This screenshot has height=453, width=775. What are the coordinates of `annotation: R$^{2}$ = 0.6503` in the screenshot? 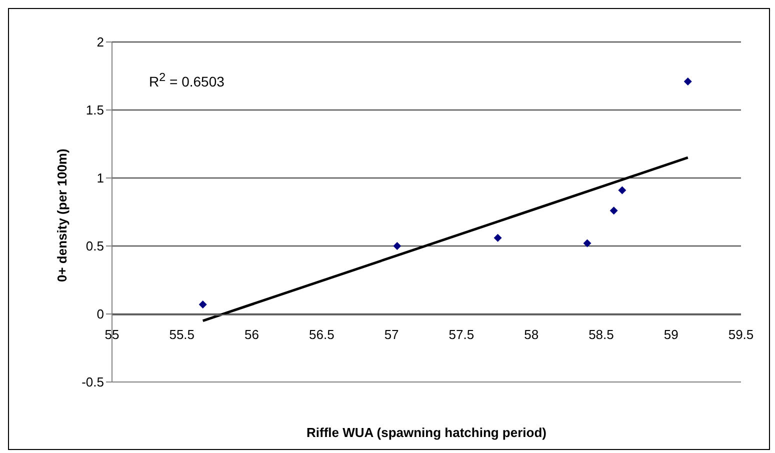 It's located at (186, 80).